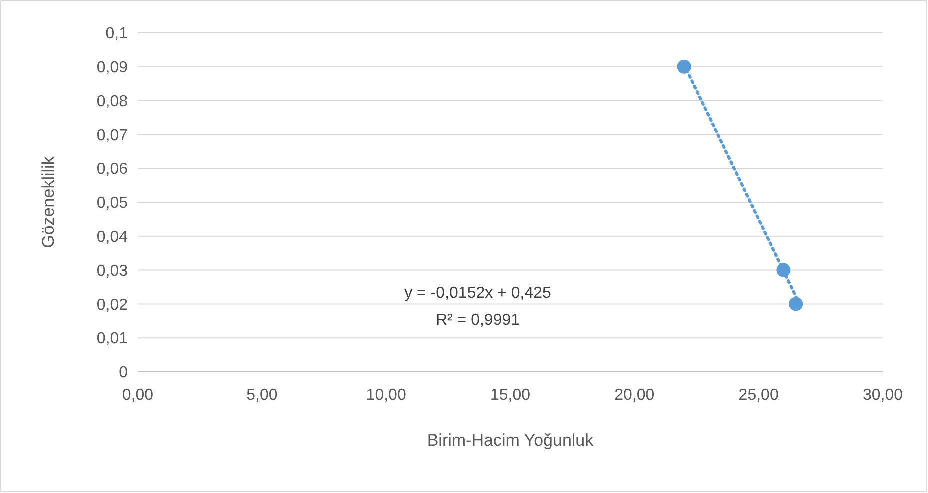 Image resolution: width=928 pixels, height=493 pixels. What do you see at coordinates (112, 135) in the screenshot?
I see `y-tick-label: 0,07` at bounding box center [112, 135].